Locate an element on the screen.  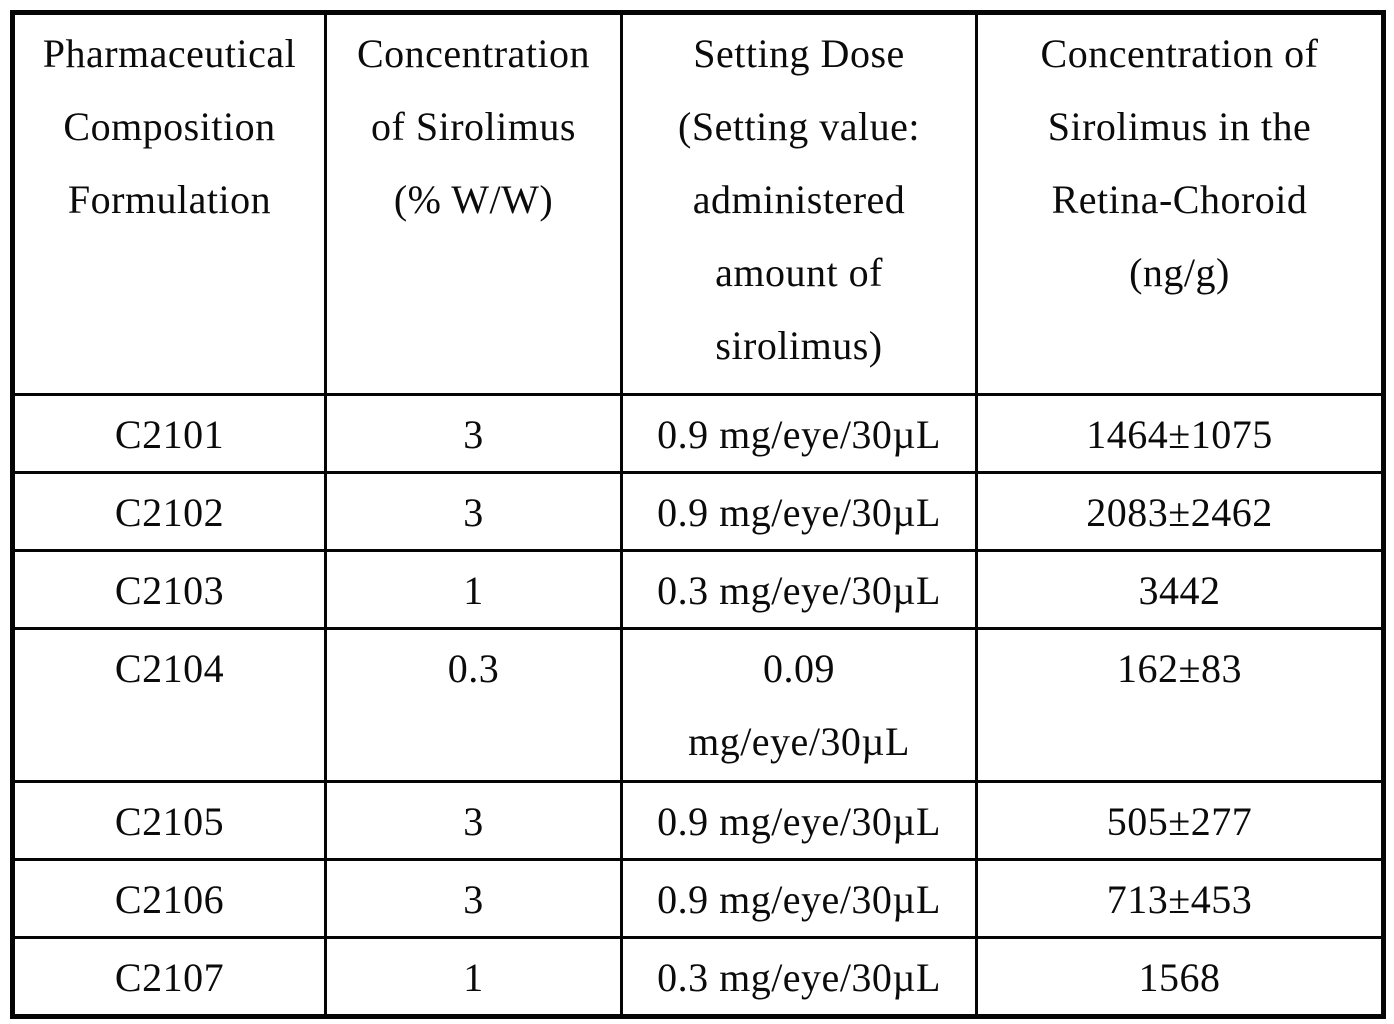
cell-formulation: C2101 is located at coordinates (169, 433).